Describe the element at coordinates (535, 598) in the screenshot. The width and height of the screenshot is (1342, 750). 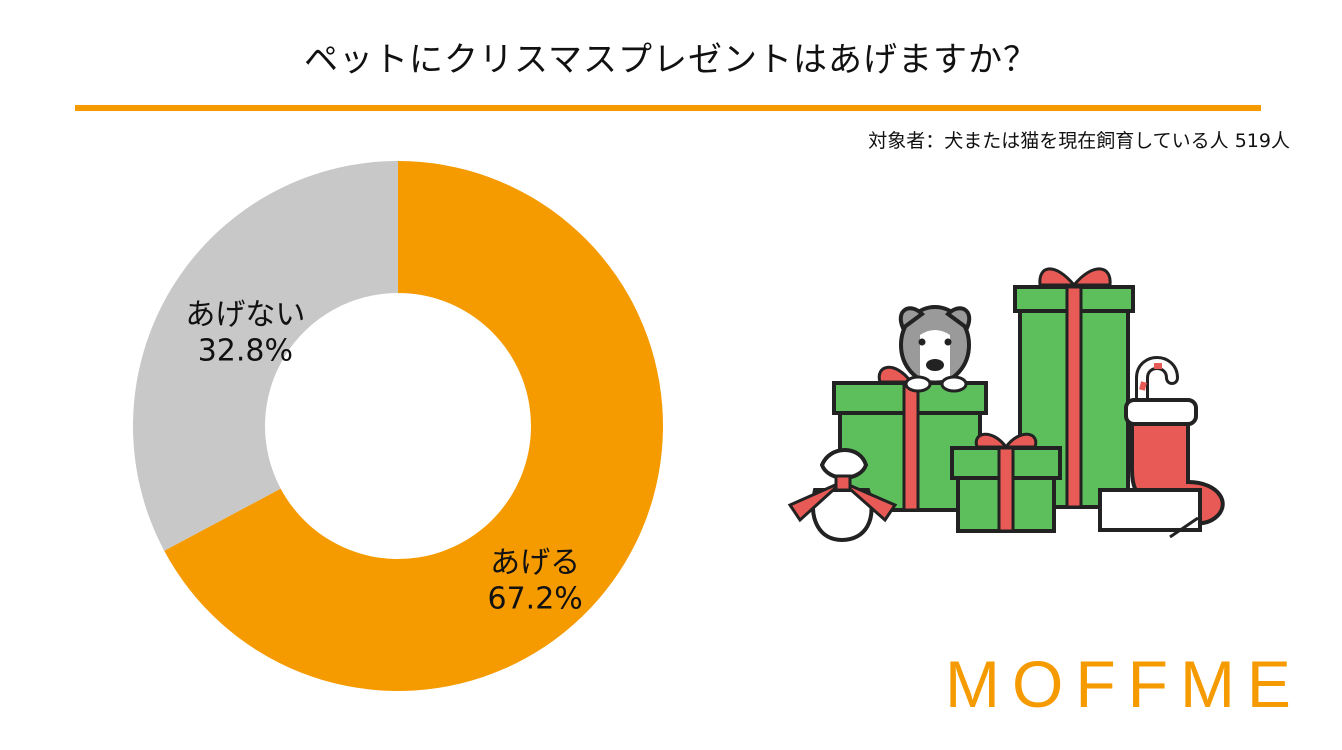
I see `slice-value-label: 67.2%` at that location.